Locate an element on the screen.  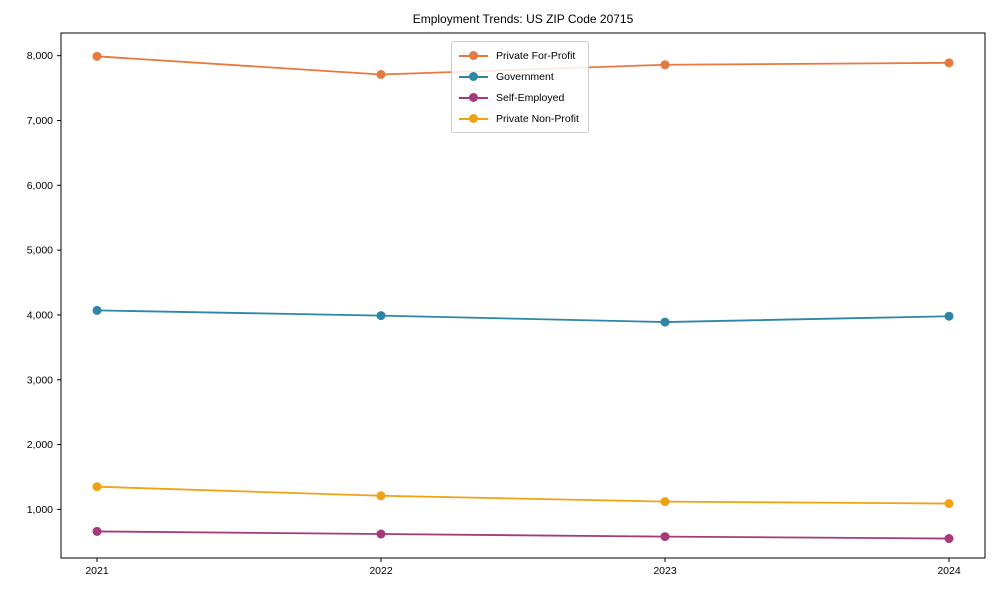
y-axis-tick-label: 2,000 is located at coordinates (40, 445).